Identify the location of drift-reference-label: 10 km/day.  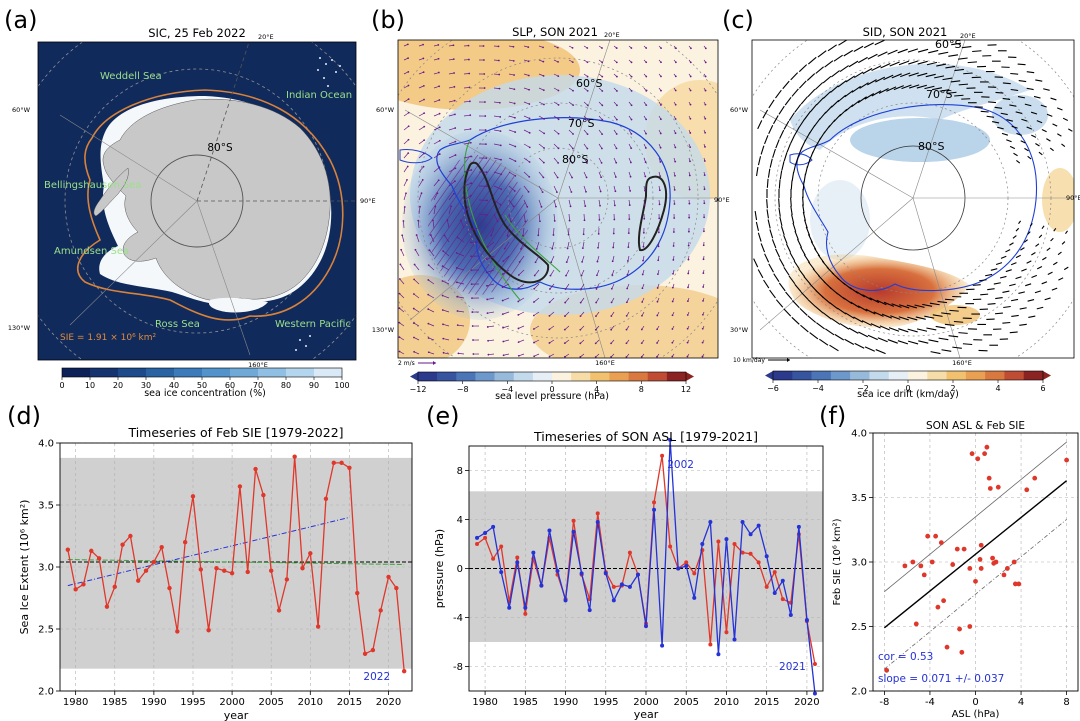
(749, 360).